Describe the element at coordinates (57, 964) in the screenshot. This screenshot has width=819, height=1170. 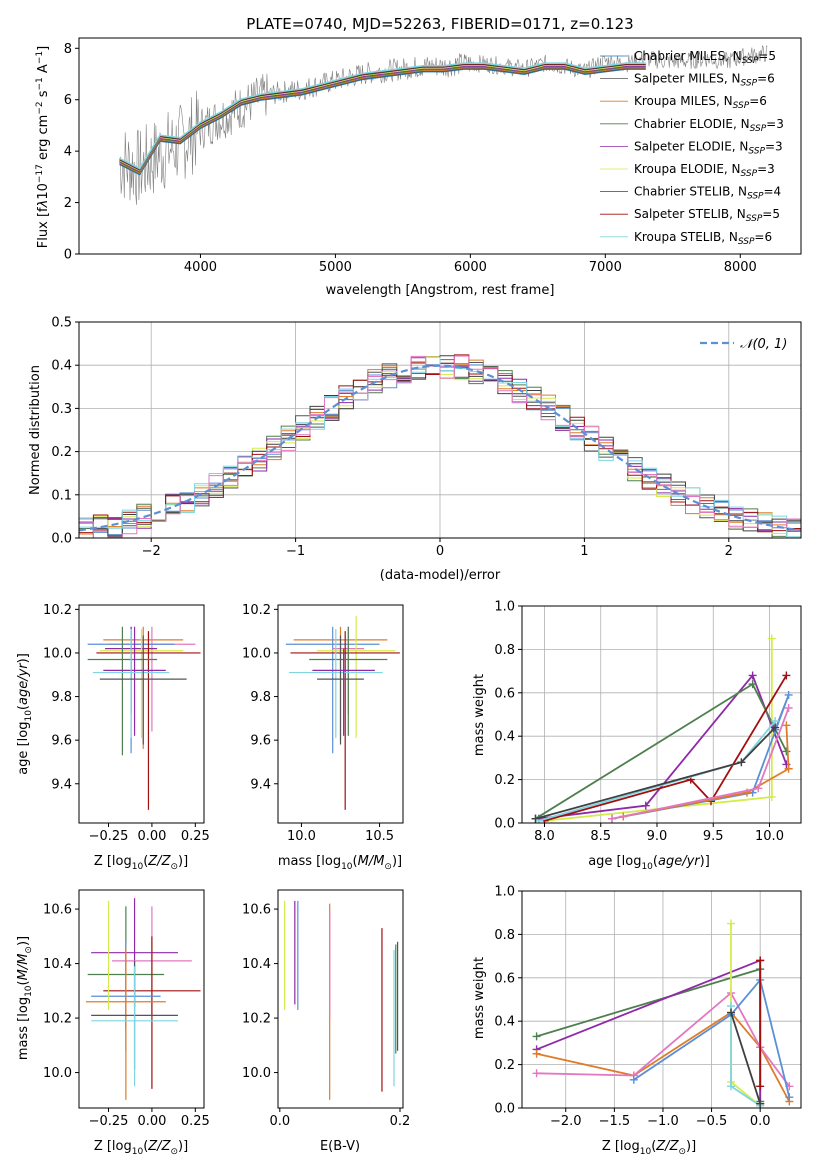
I see `y-tick-label: 10.4` at that location.